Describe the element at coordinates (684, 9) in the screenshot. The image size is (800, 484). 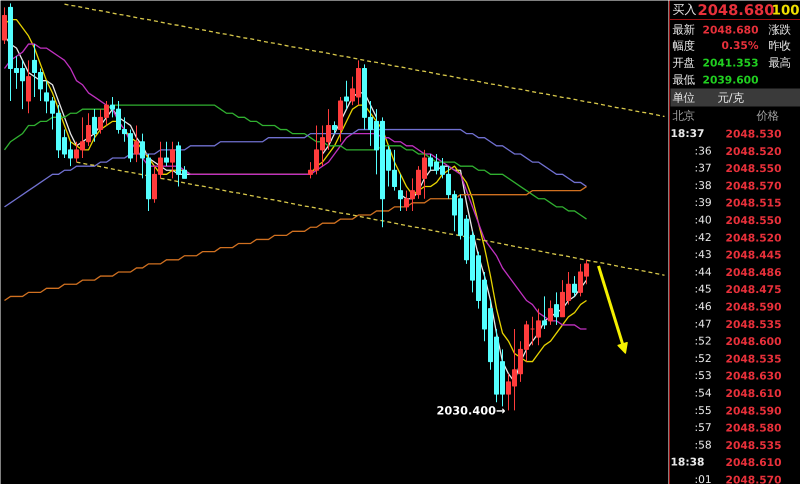
I see `text: 买入` at that location.